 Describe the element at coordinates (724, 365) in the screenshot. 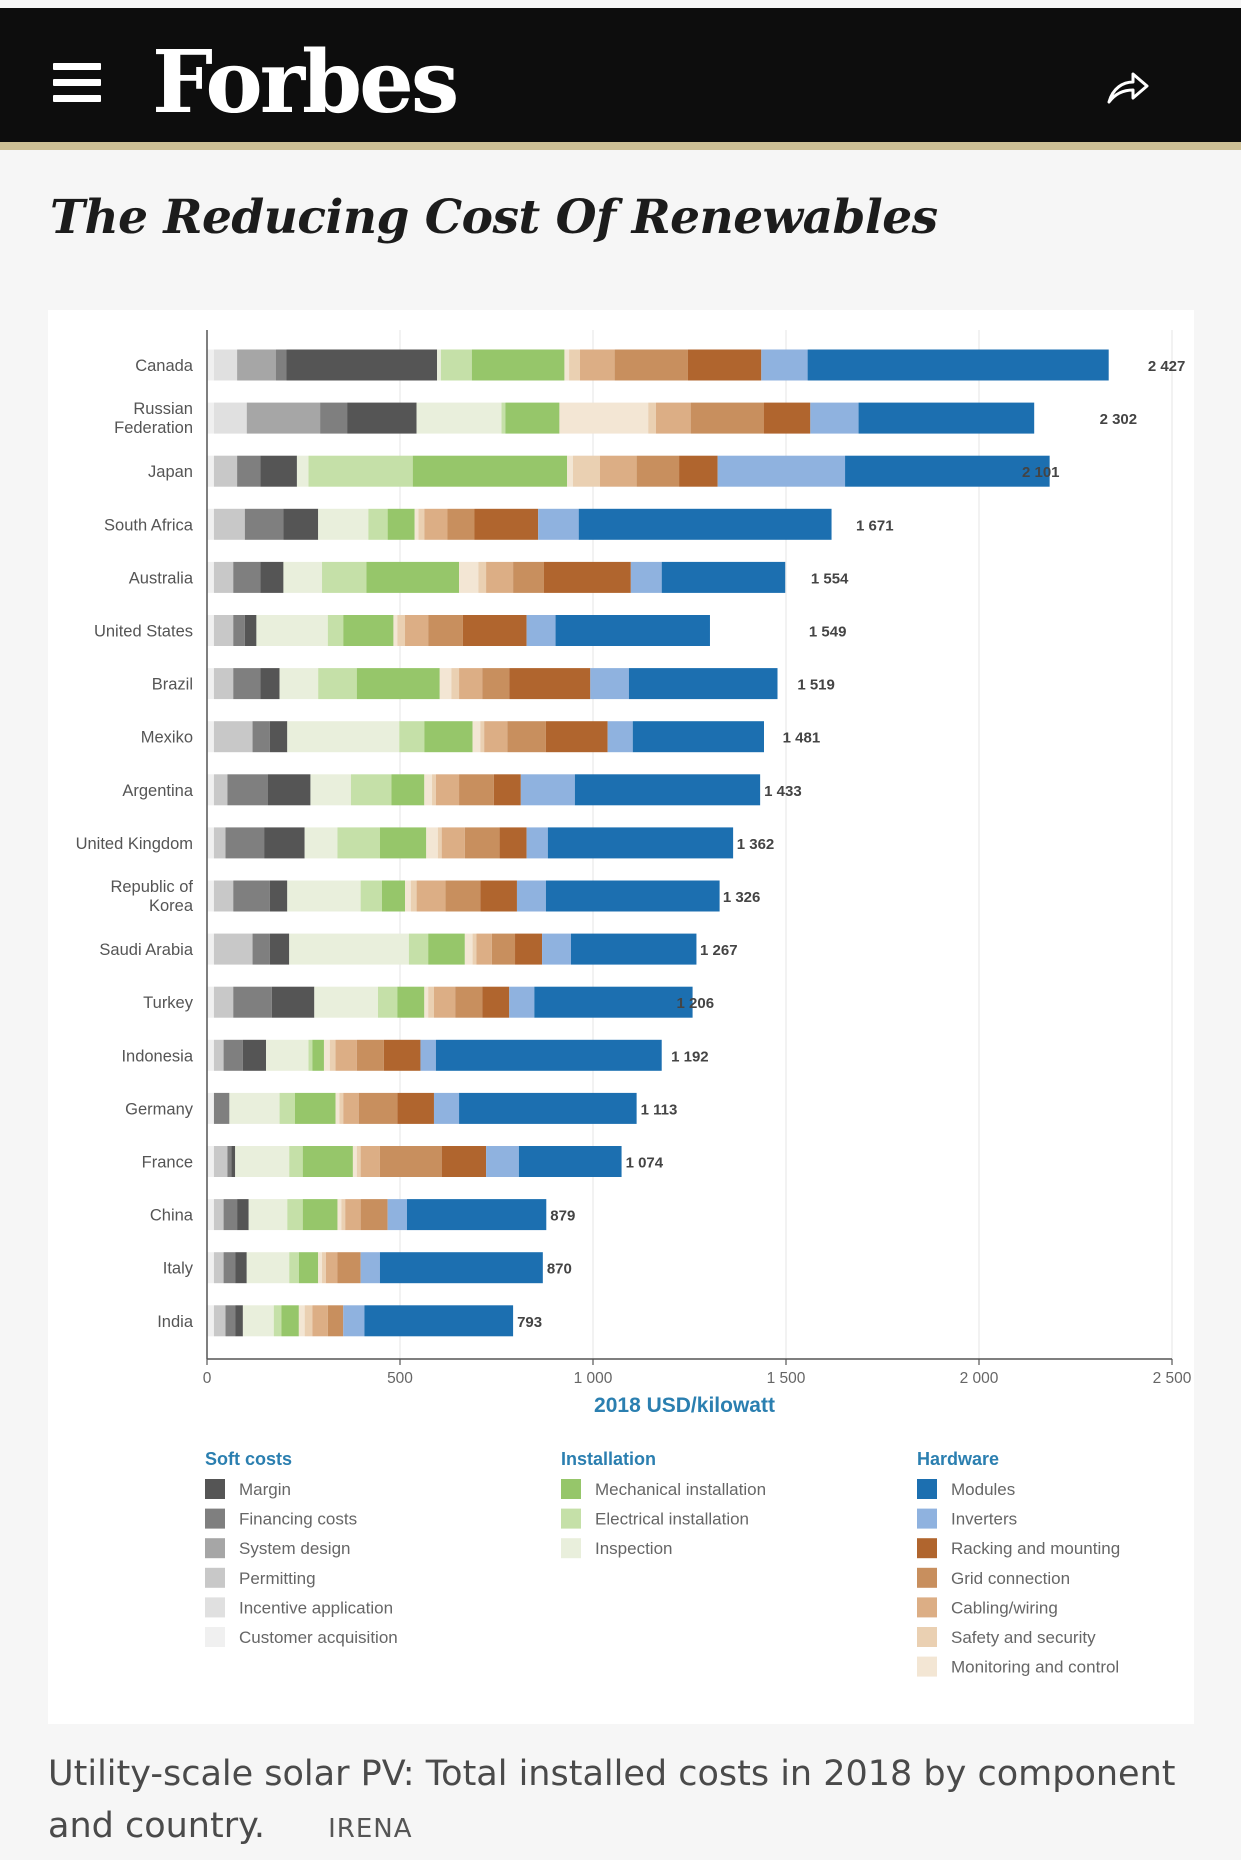

I see `bar-canada-rack` at that location.